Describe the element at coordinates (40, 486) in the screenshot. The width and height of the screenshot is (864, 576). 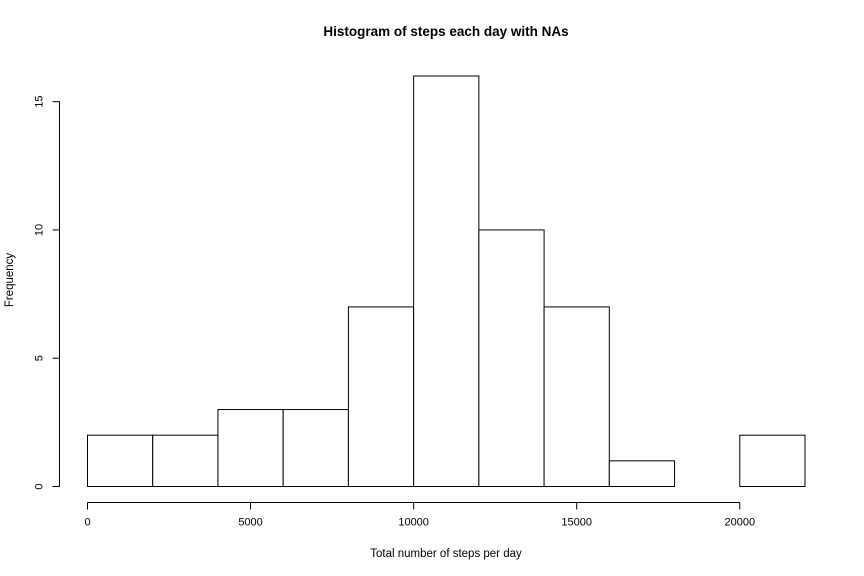
I see `y-tick-label-0: 0` at that location.